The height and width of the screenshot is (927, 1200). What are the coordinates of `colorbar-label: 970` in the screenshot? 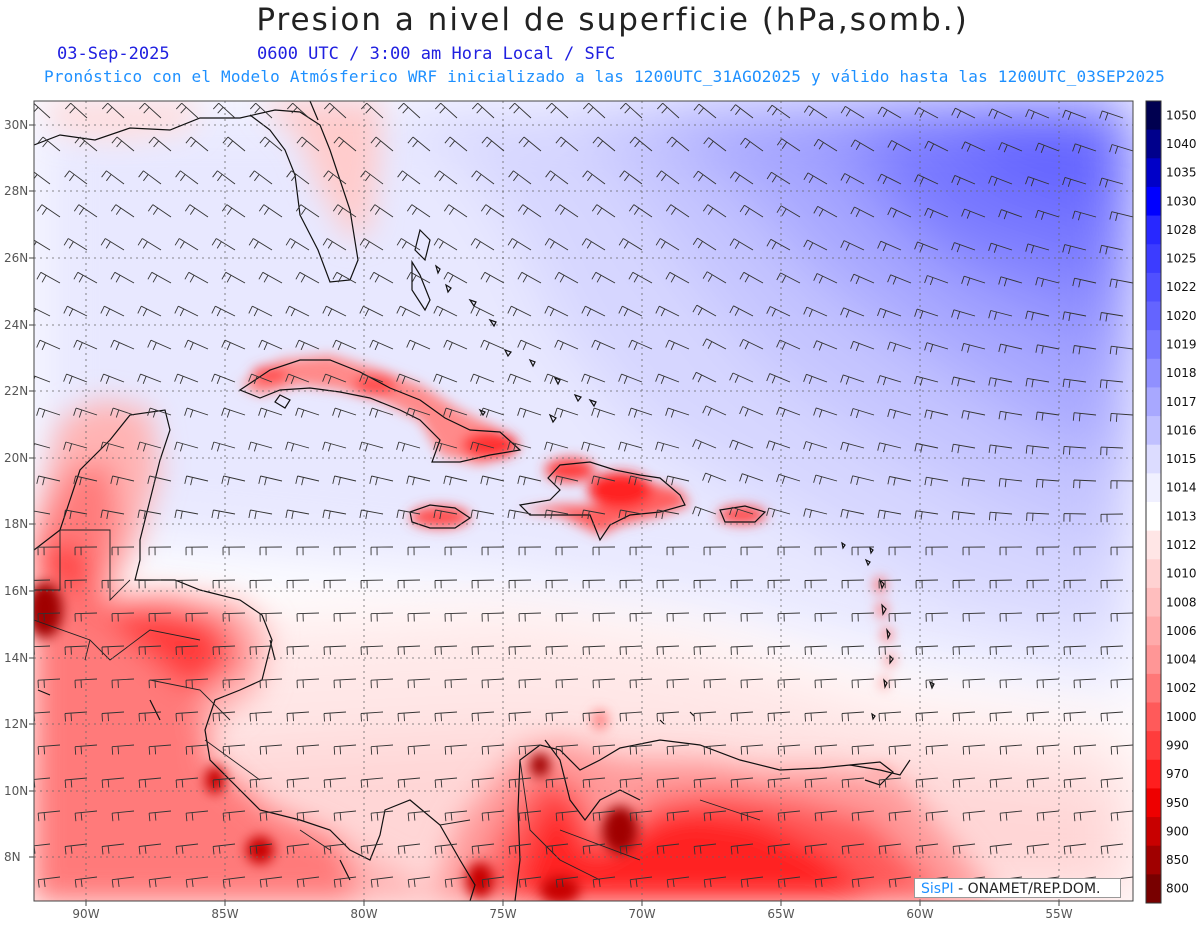 It's located at (1177, 774).